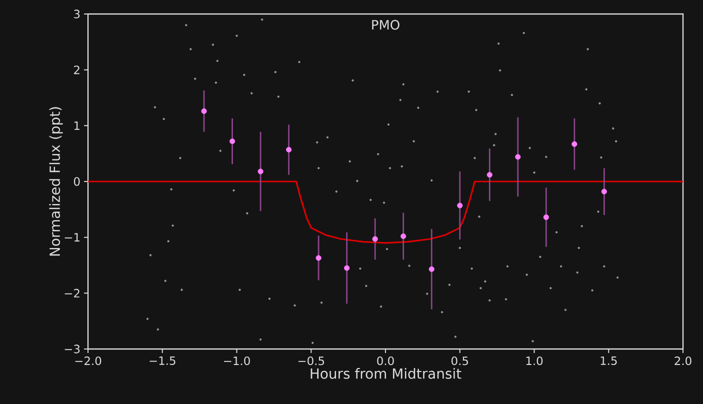 The width and height of the screenshot is (703, 404). What do you see at coordinates (163, 361) in the screenshot?
I see `x-tick-label: −1.5` at bounding box center [163, 361].